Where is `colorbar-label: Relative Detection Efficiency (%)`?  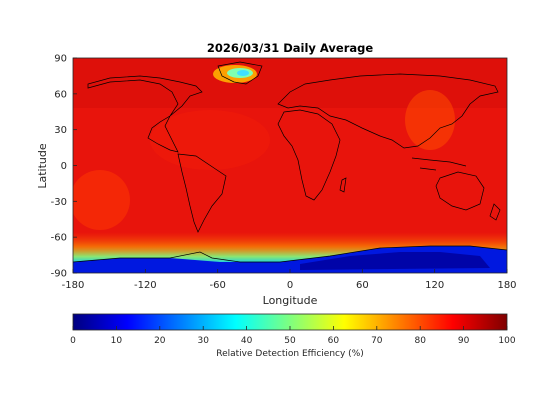 colorbar-label: Relative Detection Efficiency (%) is located at coordinates (290, 354).